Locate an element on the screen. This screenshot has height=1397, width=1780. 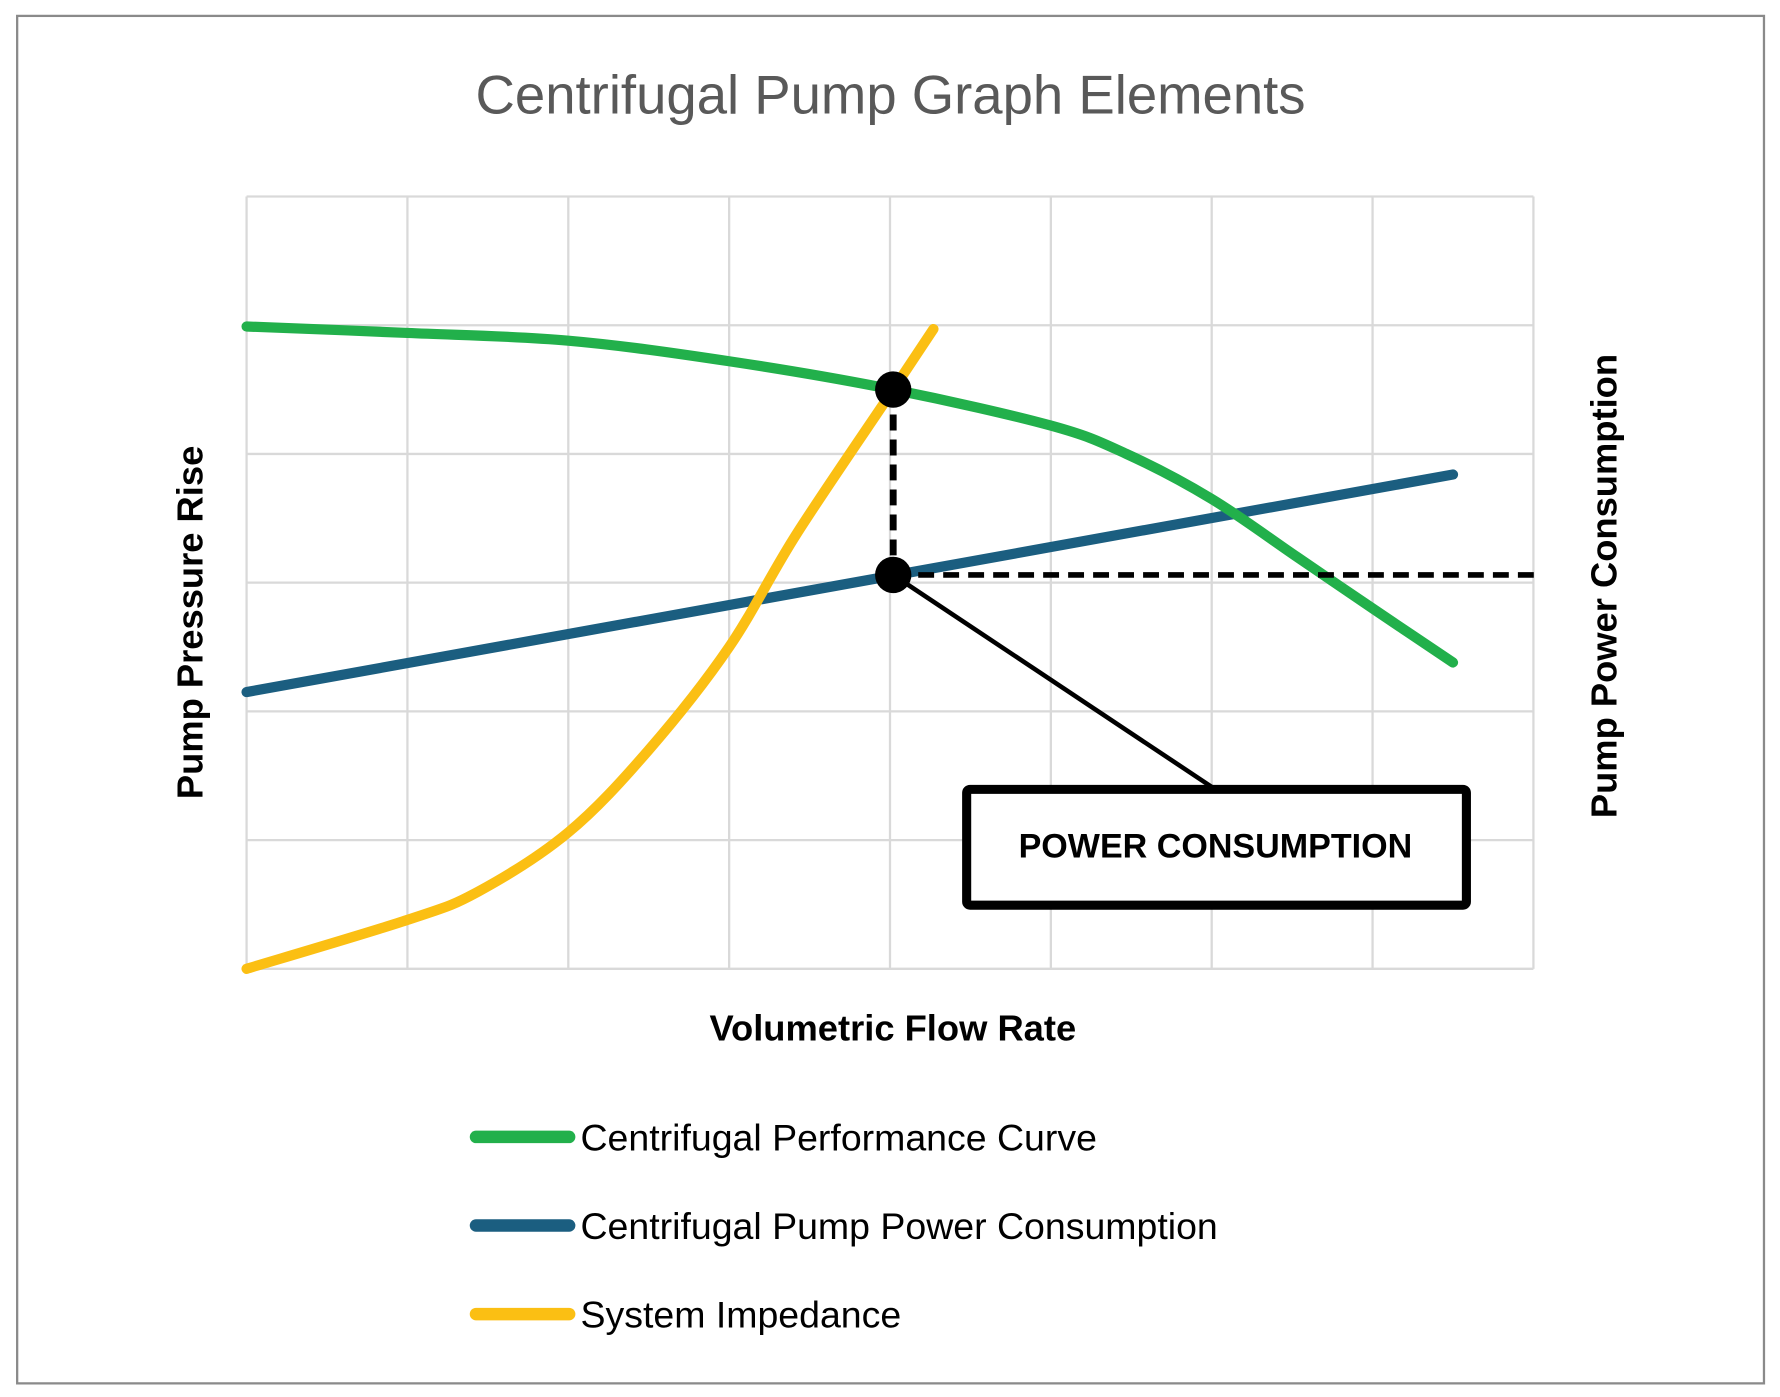
annotations: POWER CONSUMPTION is located at coordinates (1205, 640).